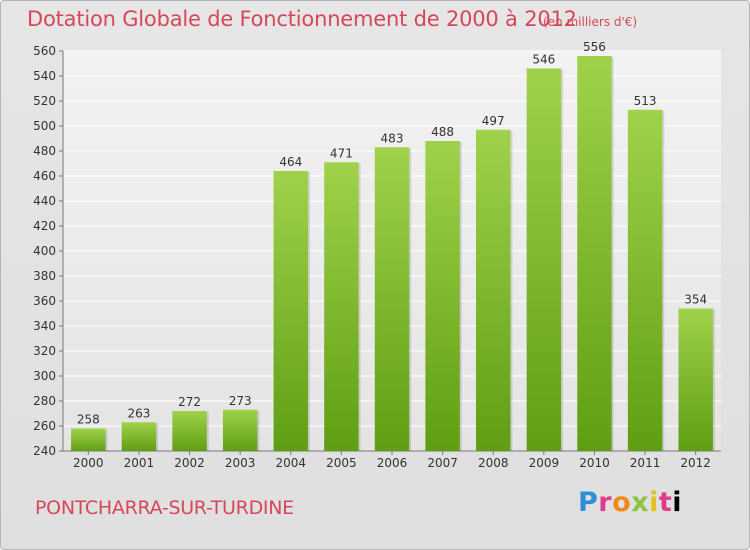 This screenshot has height=550, width=750. Describe the element at coordinates (189, 463) in the screenshot. I see `x-tick-label: 2002` at that location.